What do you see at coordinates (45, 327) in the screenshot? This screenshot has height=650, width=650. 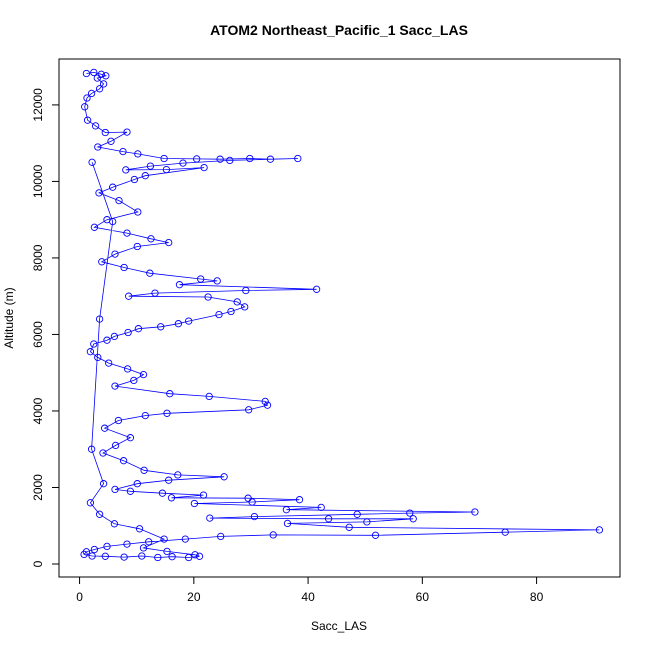 I see `y-axis: 0 2000 4000 6000 8000 10000 12000` at bounding box center [45, 327].